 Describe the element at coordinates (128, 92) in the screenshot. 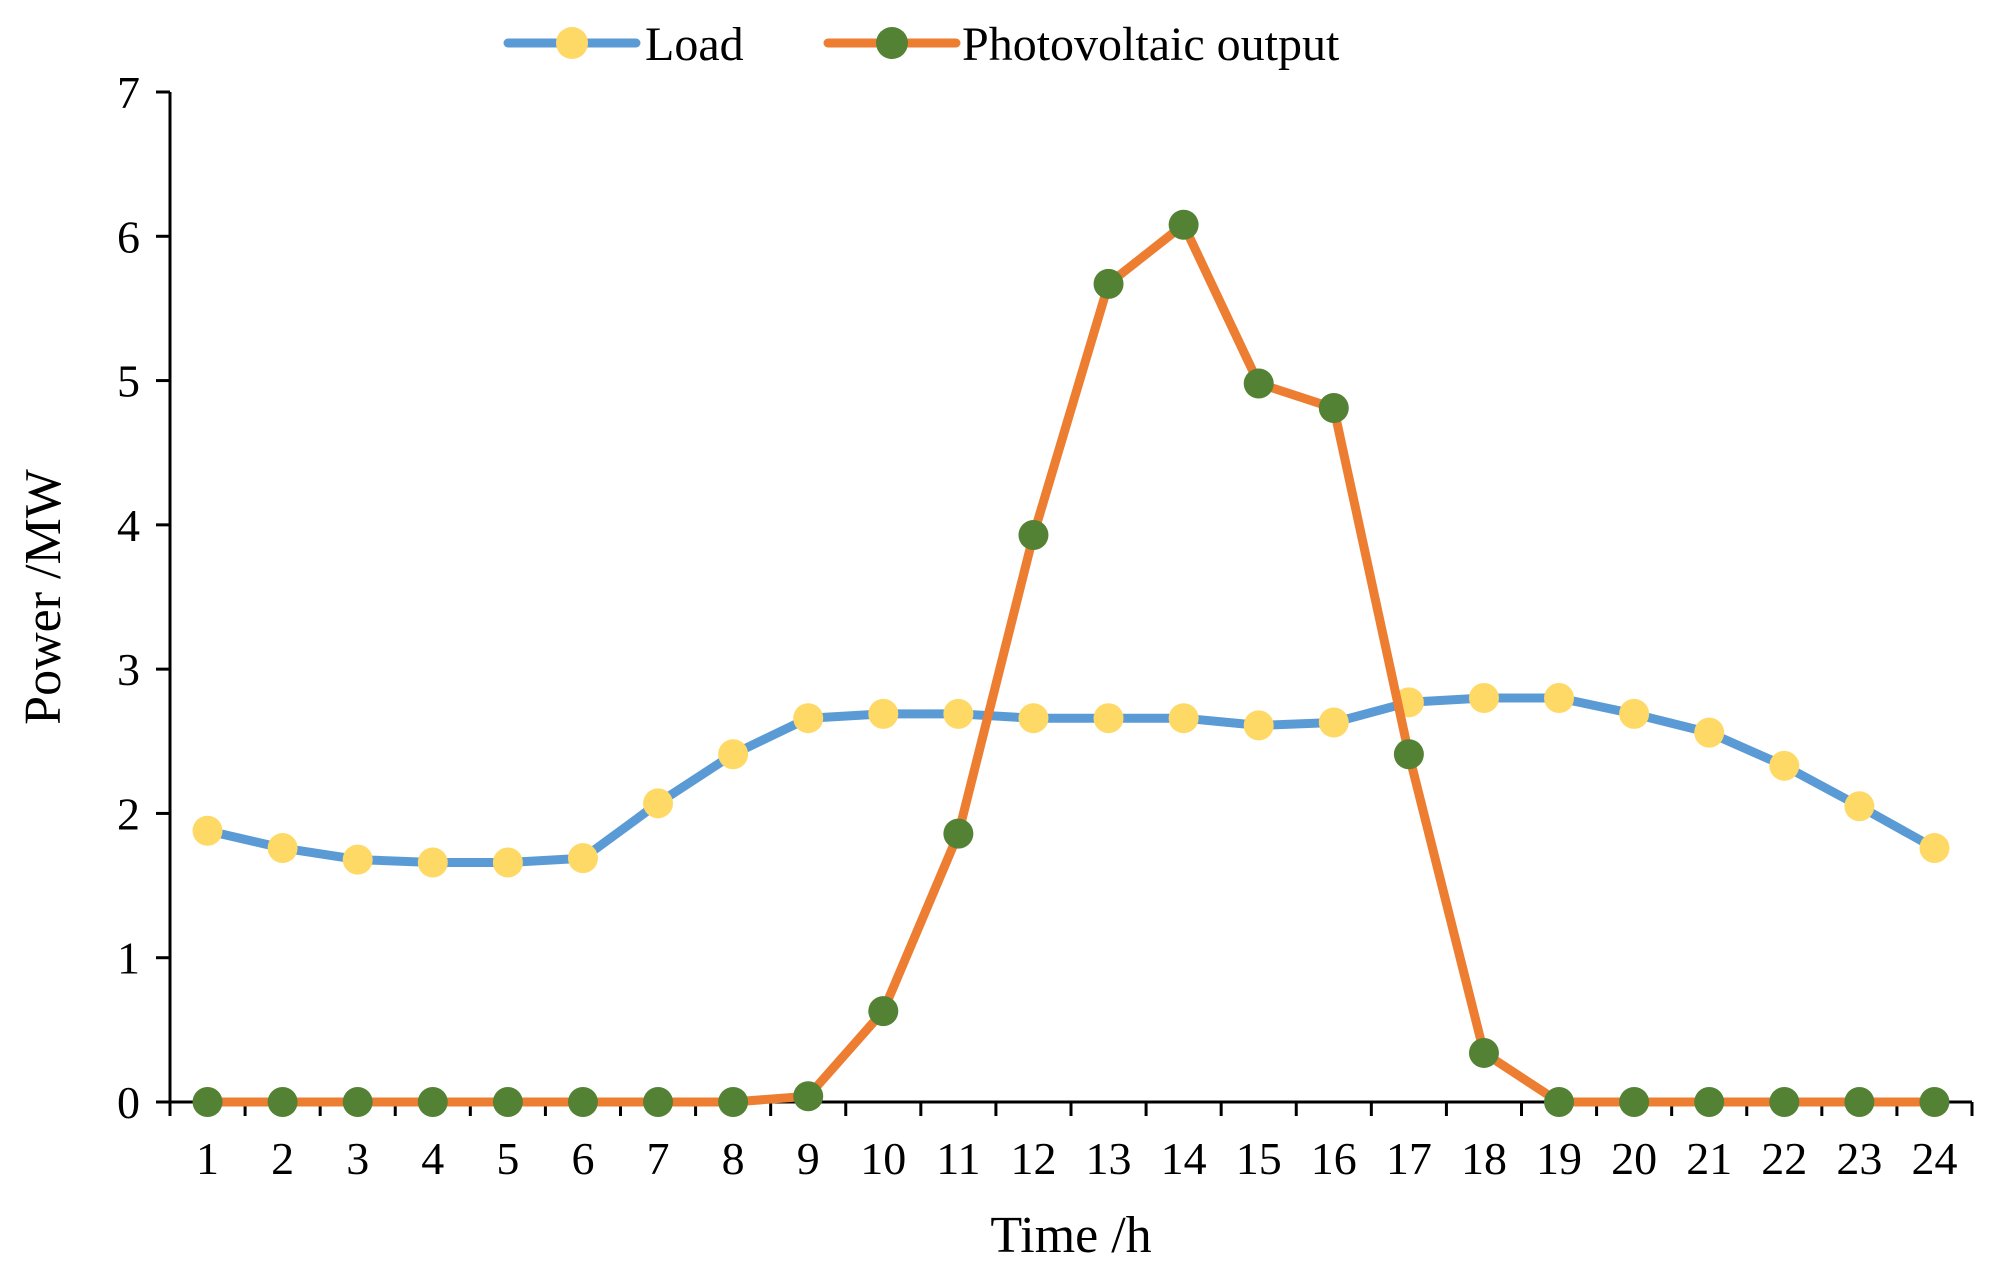

I see `y-tick-label: 7` at that location.